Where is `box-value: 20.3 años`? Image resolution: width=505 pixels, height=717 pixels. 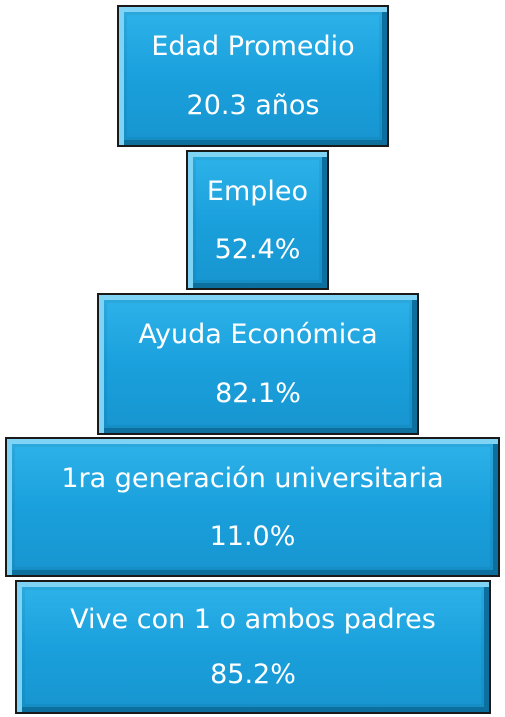
box-value: 20.3 años is located at coordinates (253, 105).